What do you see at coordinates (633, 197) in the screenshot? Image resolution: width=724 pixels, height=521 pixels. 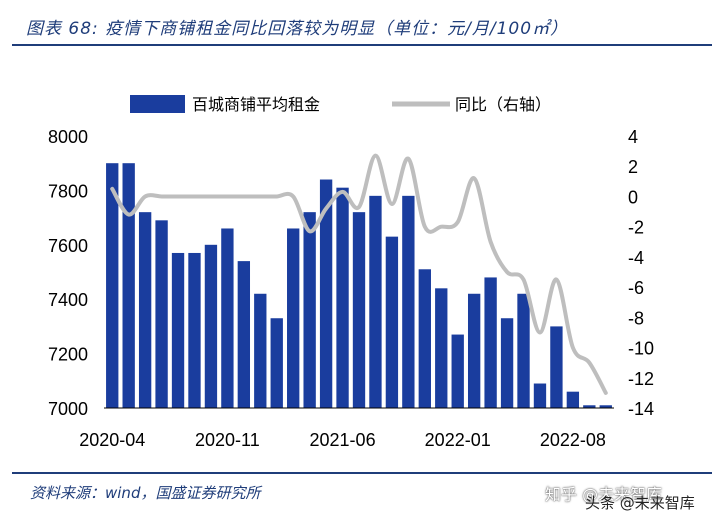 I see `right-axis-tick: 0` at bounding box center [633, 197].